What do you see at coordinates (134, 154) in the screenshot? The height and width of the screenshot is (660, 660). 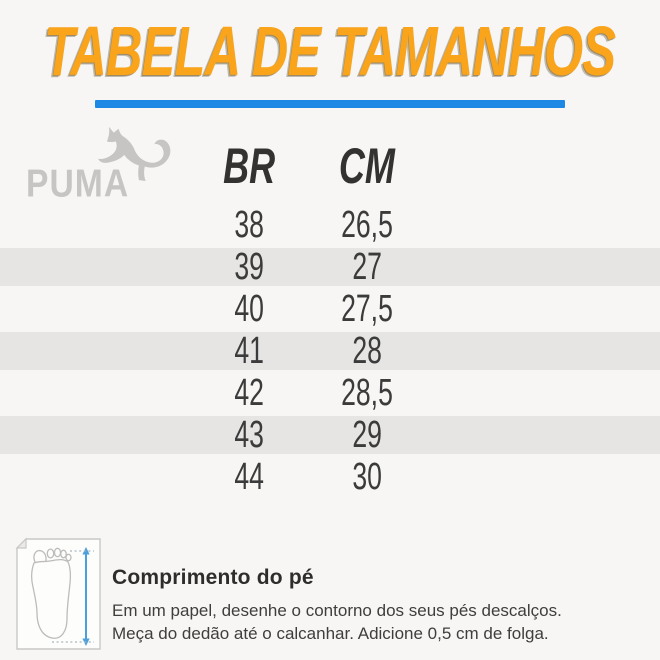 I see `puma-cat-icon` at bounding box center [134, 154].